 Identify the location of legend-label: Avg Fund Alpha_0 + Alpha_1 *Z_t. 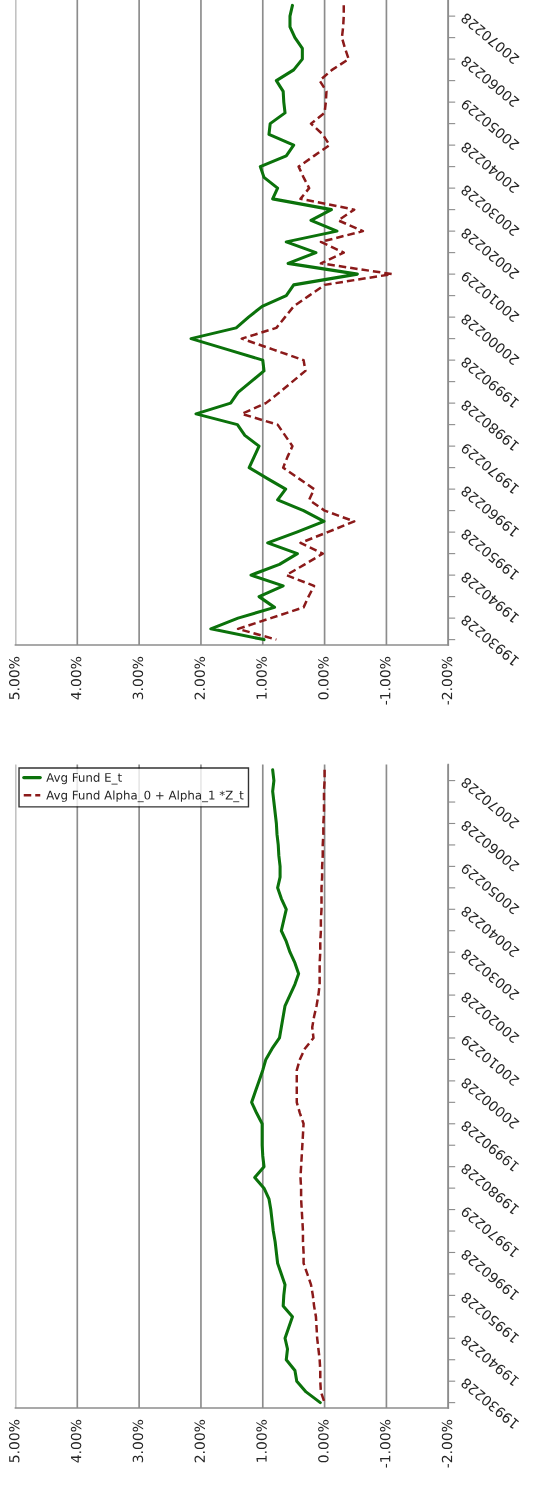
(145, 796).